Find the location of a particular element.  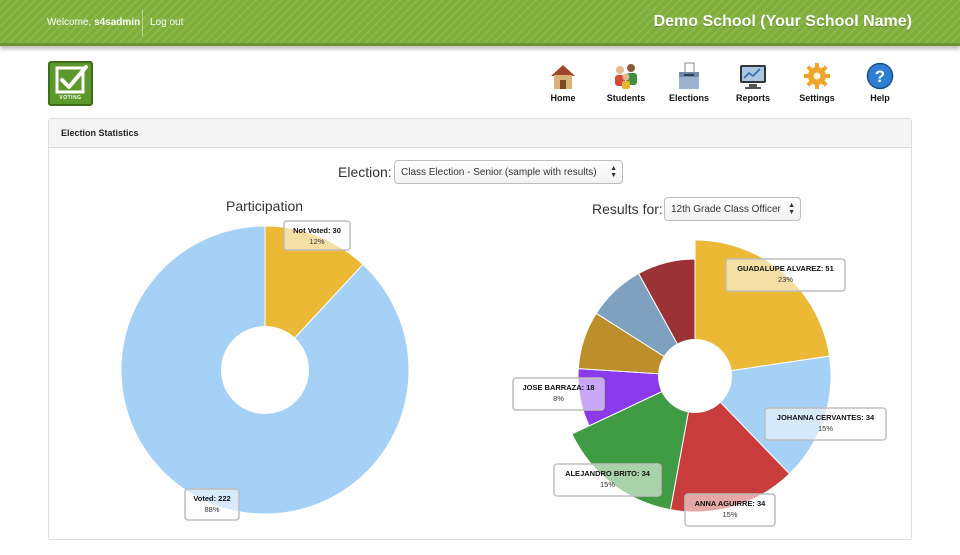

nav-settings: Settings is located at coordinates (817, 84).